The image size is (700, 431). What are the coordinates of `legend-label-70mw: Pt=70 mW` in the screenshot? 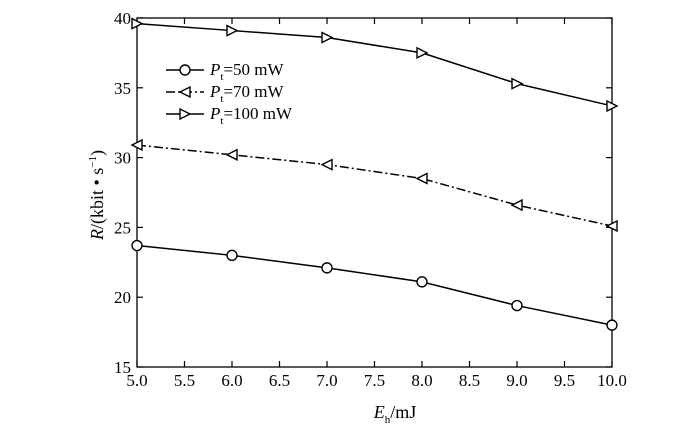 It's located at (247, 93).